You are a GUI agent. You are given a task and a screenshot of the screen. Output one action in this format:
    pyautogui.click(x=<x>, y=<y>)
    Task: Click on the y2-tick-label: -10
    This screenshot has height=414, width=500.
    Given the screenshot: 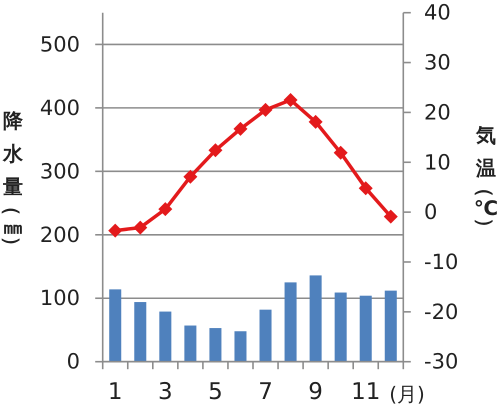 What is the action you would take?
    pyautogui.click(x=441, y=262)
    